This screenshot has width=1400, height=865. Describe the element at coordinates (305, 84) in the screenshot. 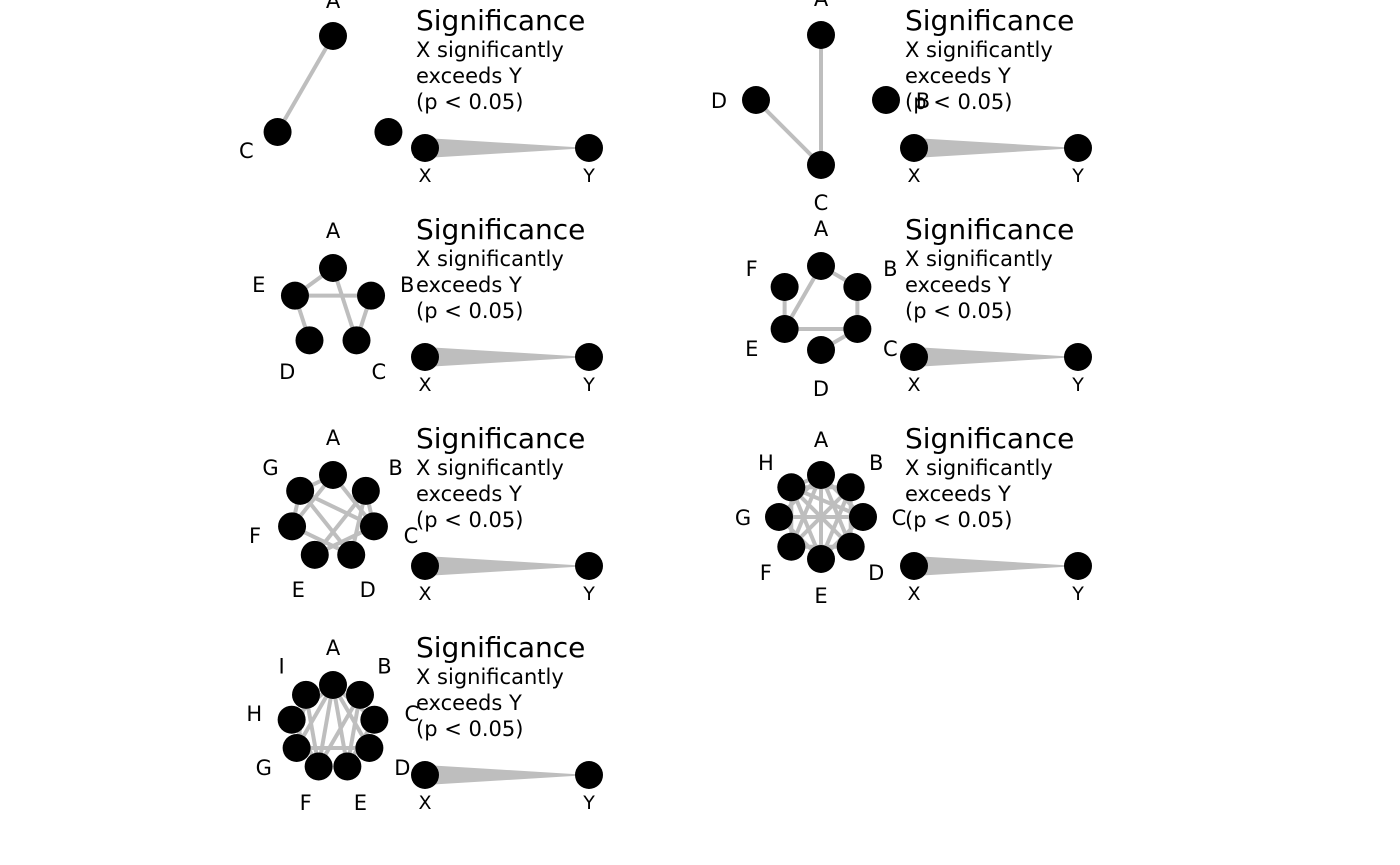

I see `edge-A-C` at that location.